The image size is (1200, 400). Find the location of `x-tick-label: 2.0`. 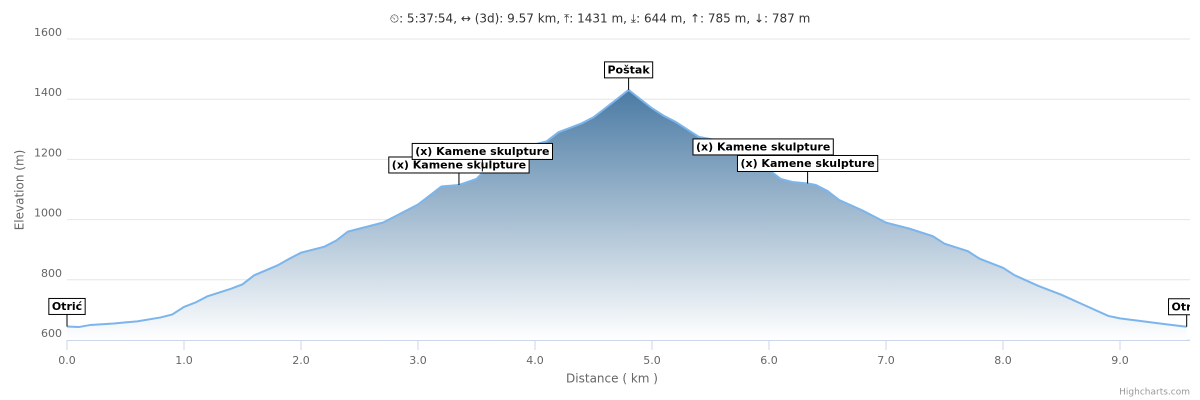

x-tick-label: 2.0 is located at coordinates (301, 360).